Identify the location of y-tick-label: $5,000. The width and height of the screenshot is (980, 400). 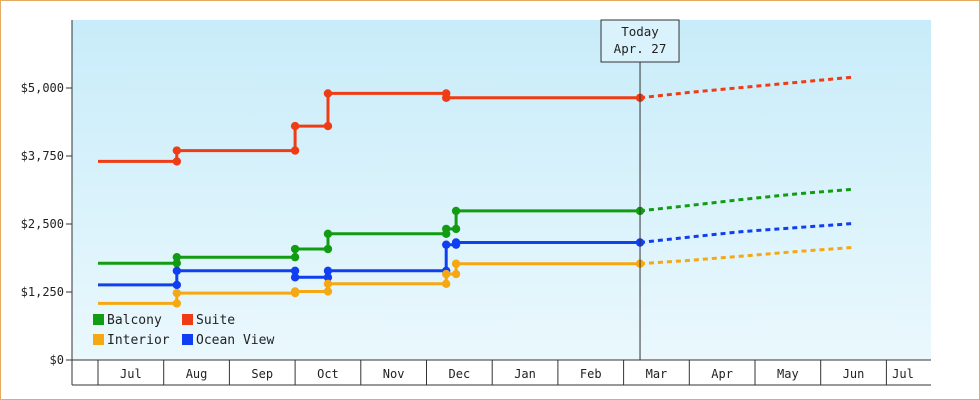
(42, 88).